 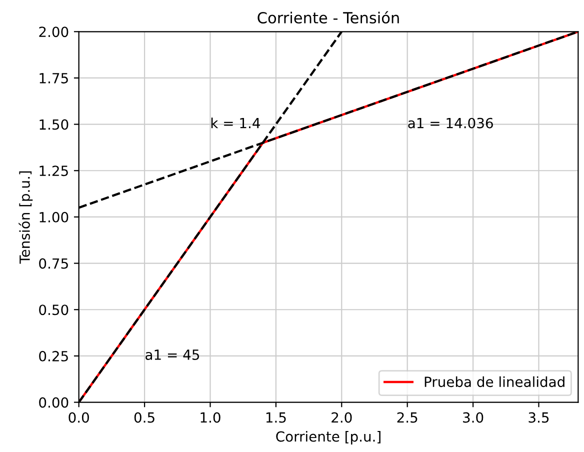 I want to click on x-tick-label: 1.0, so click(x=210, y=417).